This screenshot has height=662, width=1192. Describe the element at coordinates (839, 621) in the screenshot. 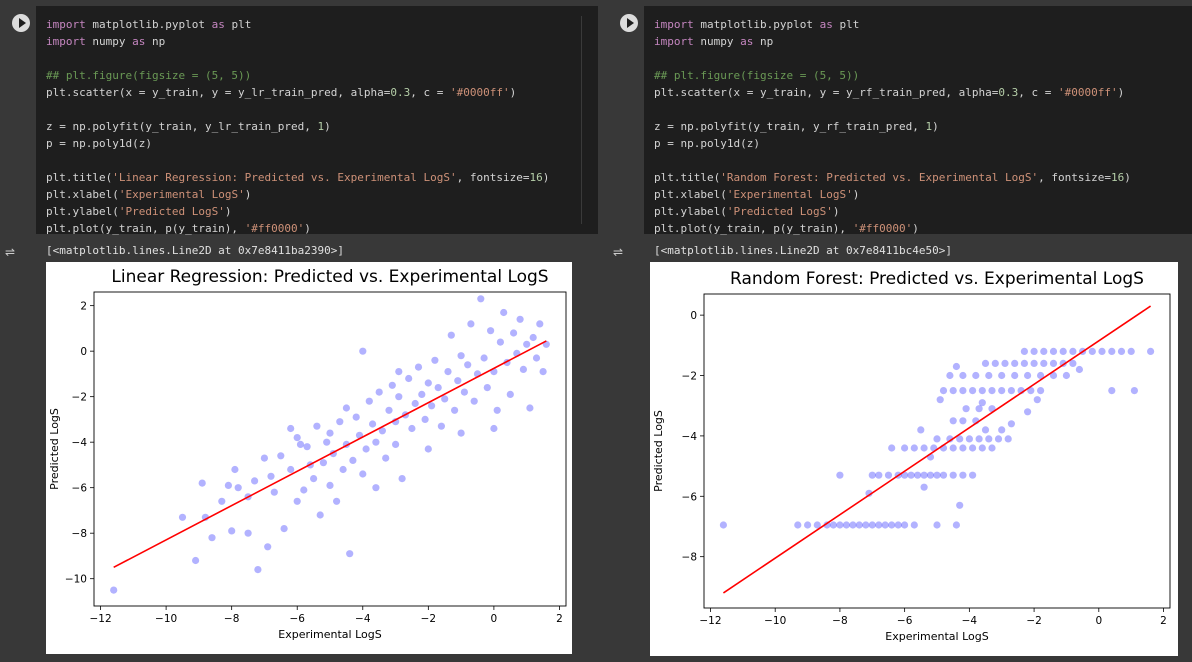

I see `x-tick-label: −8` at that location.